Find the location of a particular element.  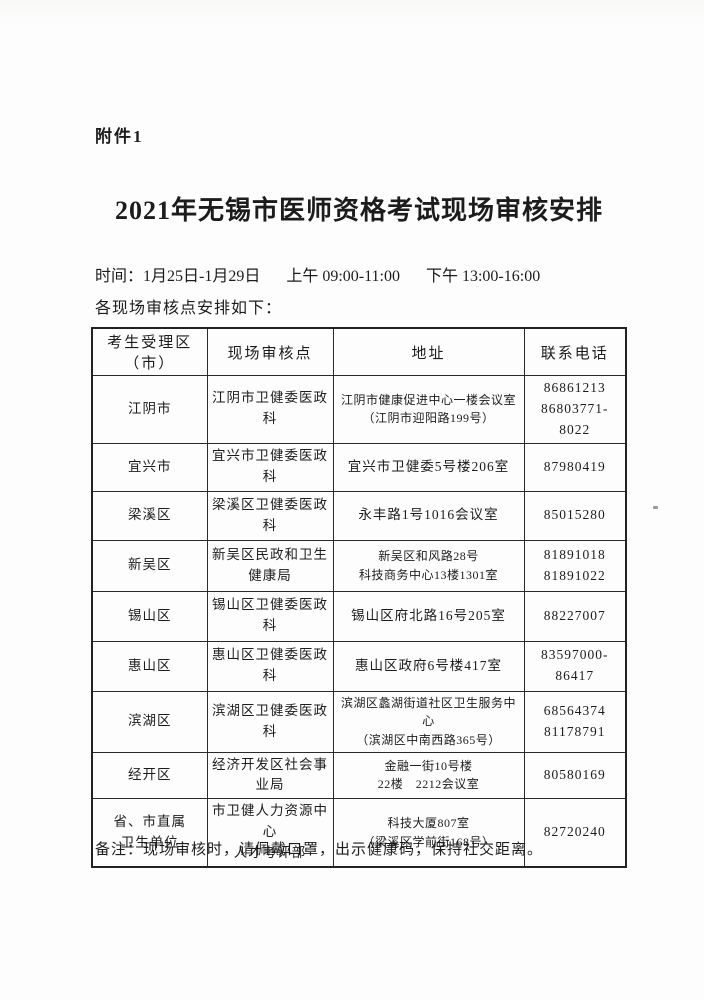

site-cell: 滨湖区卫健委医政科 is located at coordinates (270, 721).